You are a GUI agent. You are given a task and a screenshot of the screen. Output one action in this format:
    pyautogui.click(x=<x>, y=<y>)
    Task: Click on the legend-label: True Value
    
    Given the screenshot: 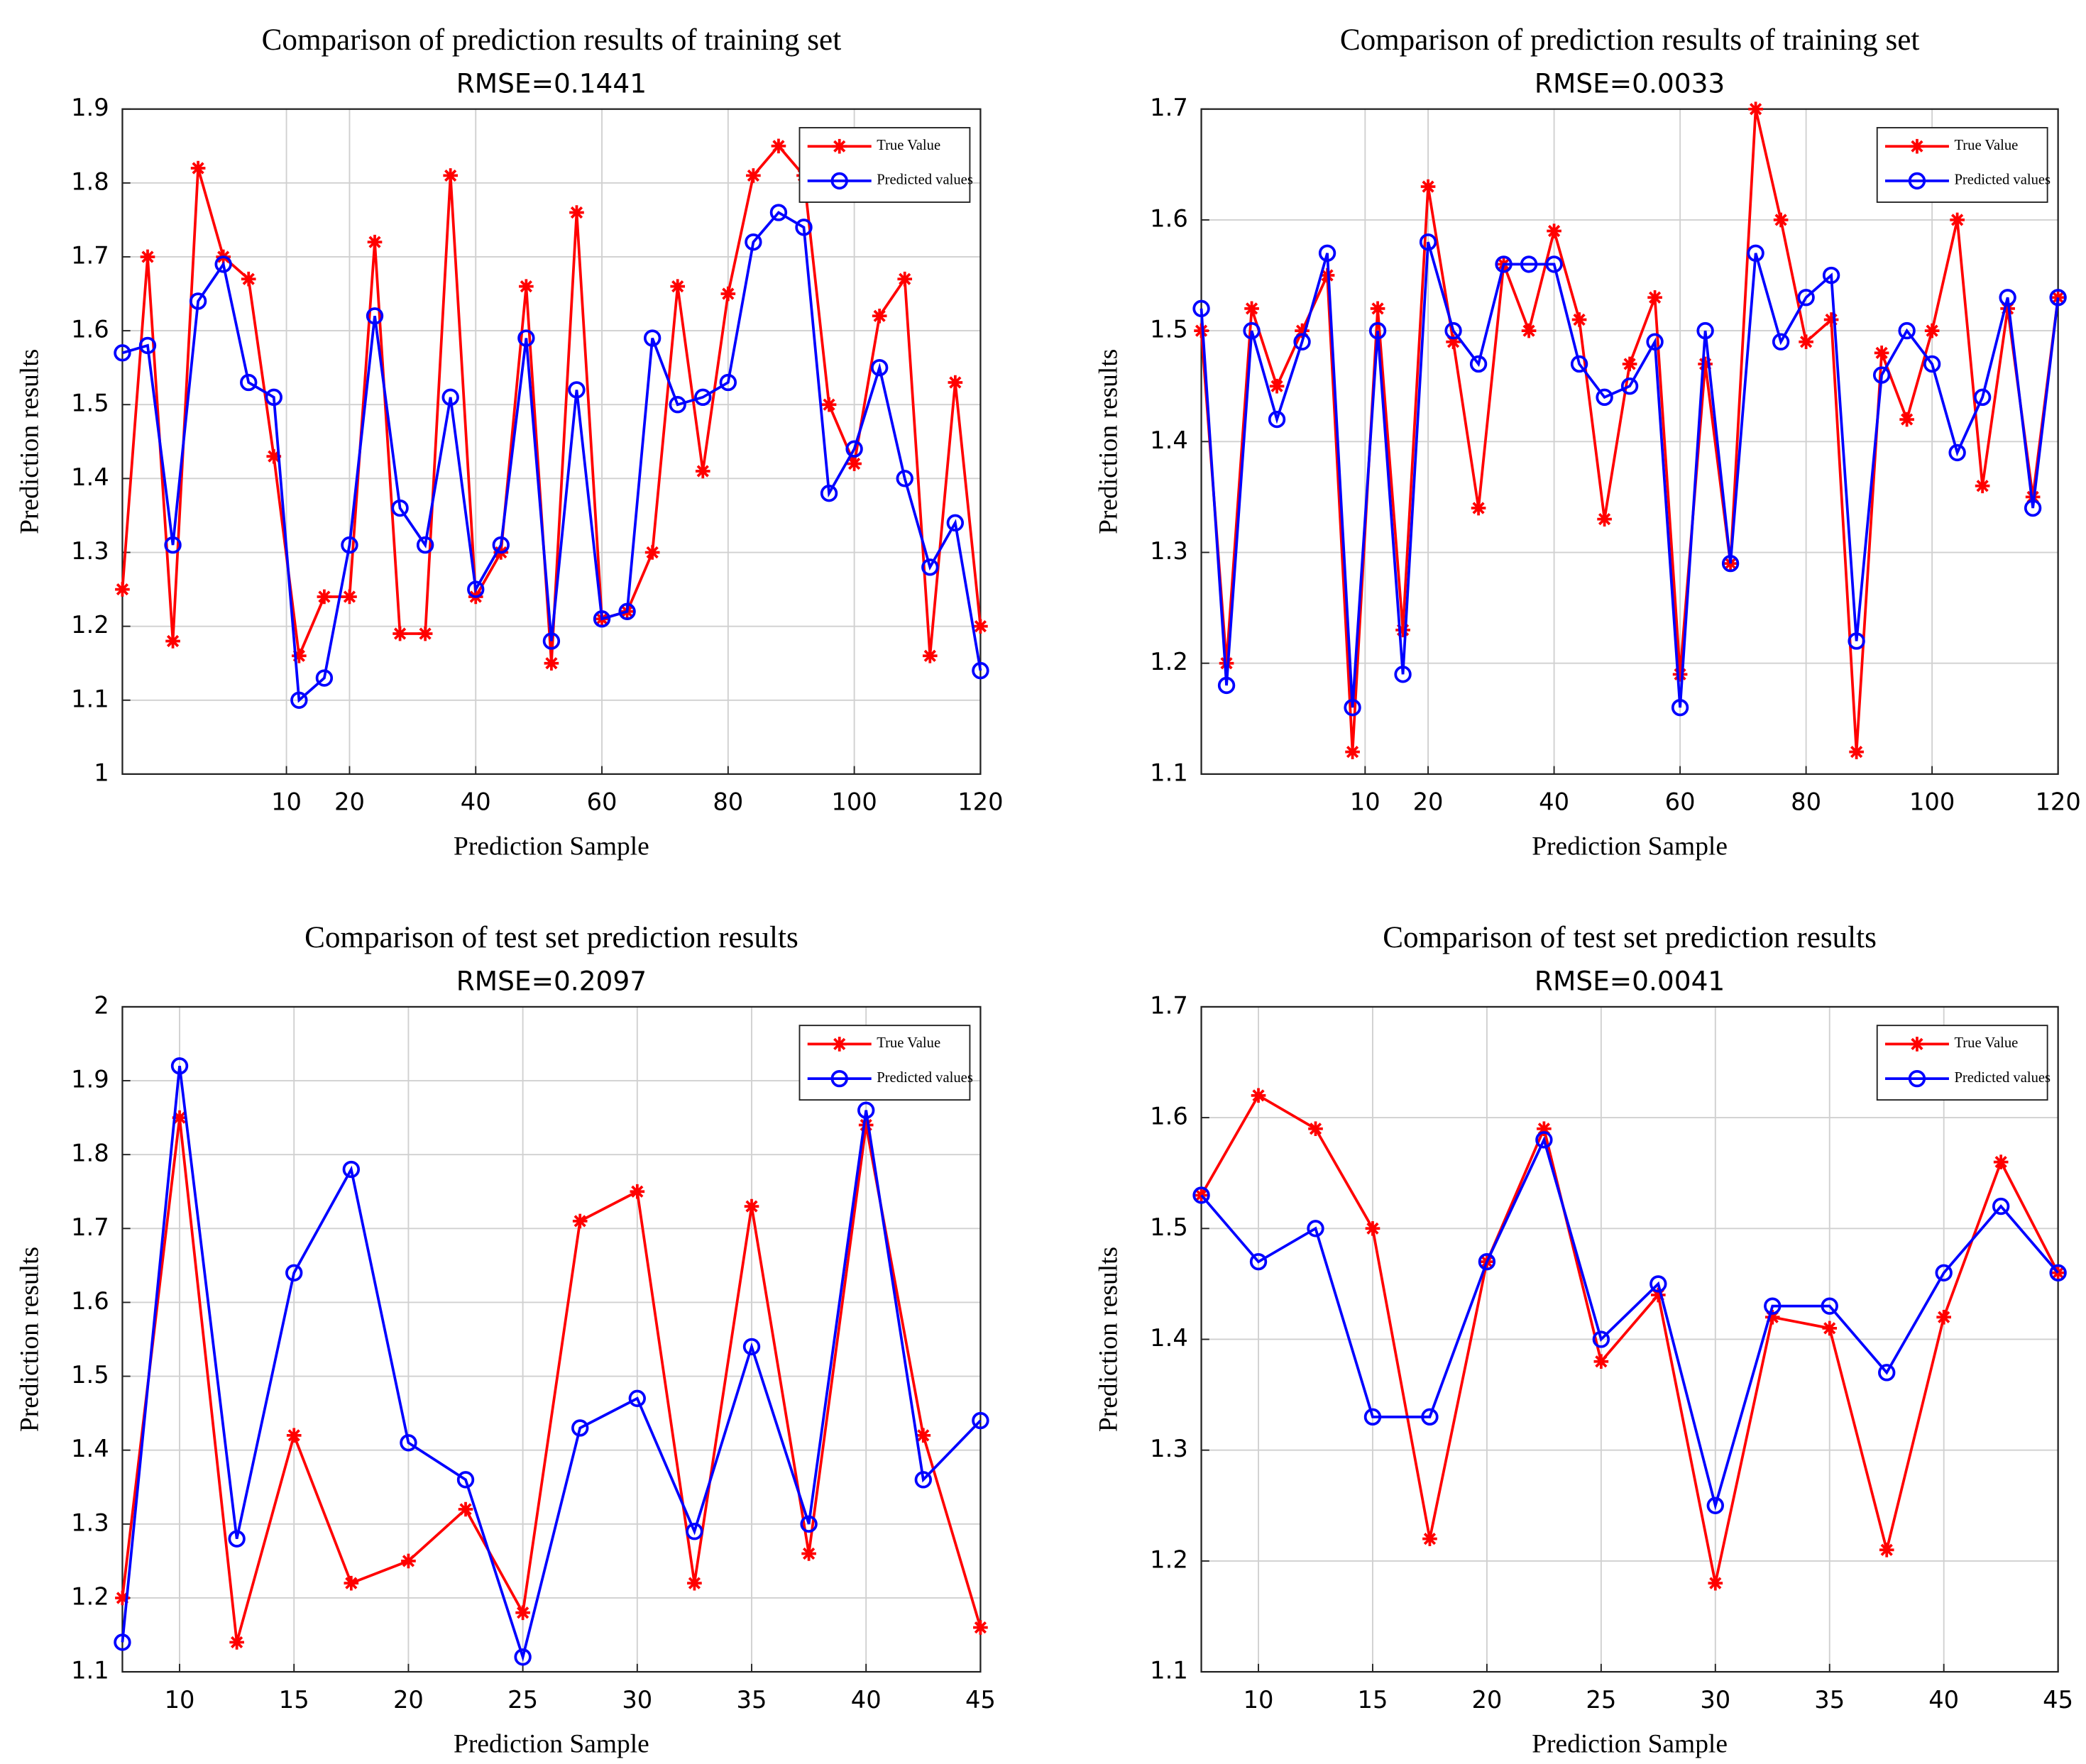 What is the action you would take?
    pyautogui.click(x=1986, y=1043)
    